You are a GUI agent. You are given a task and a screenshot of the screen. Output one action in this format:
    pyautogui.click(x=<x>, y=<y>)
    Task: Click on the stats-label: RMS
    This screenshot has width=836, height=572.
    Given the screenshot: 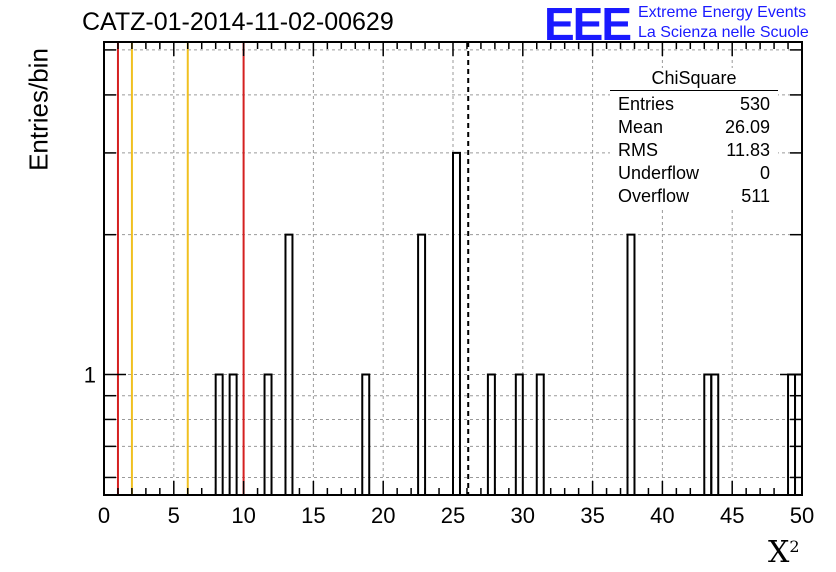 What is the action you would take?
    pyautogui.click(x=638, y=150)
    